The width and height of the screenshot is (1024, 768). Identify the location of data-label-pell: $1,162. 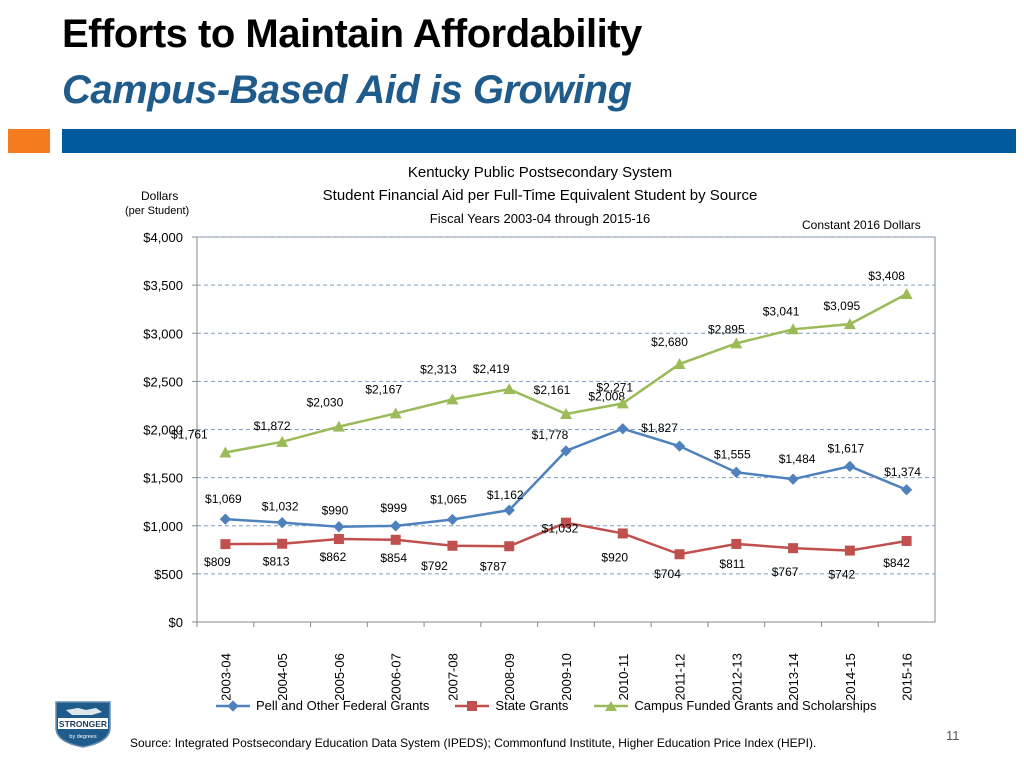
(505, 495).